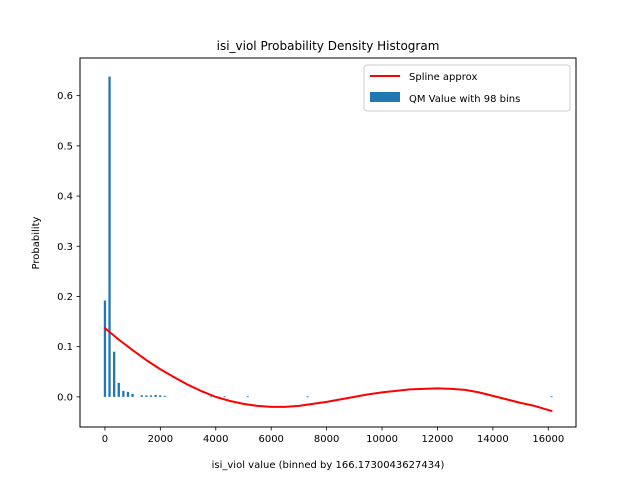 This screenshot has height=480, width=640. I want to click on legend-bar-swatch, so click(385, 97).